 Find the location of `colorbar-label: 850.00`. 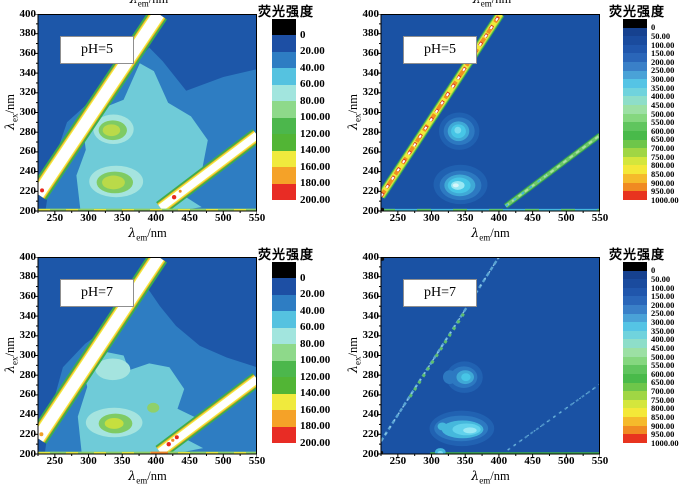

colorbar-label: 850.00 is located at coordinates (663, 416).